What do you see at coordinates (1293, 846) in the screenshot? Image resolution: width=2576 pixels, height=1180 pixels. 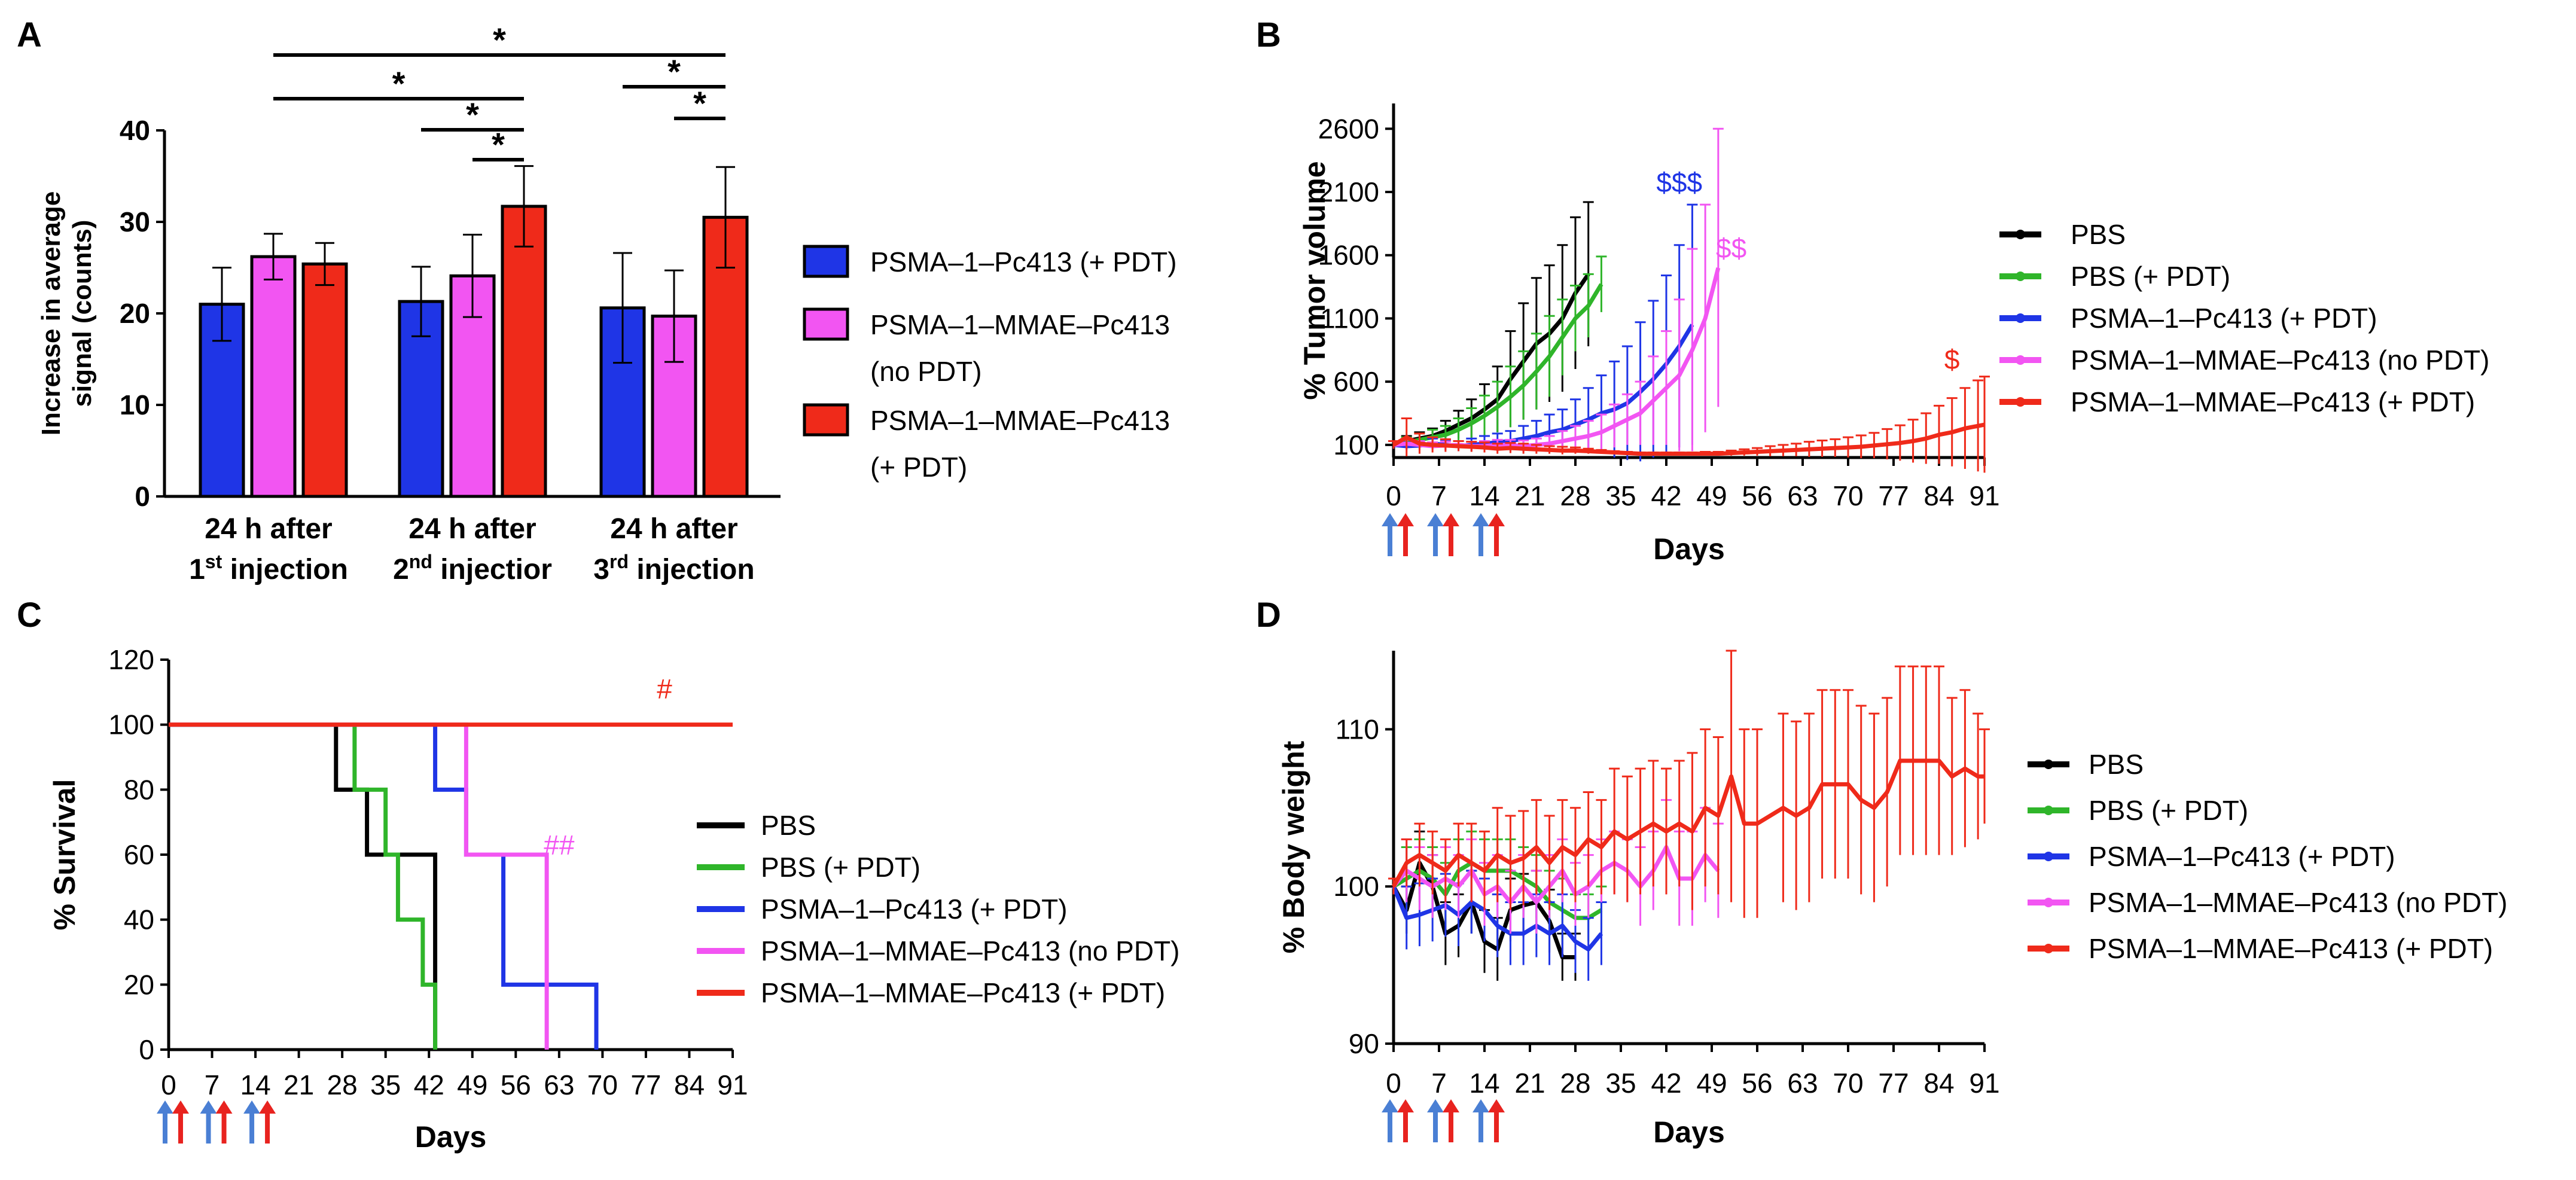 I see `y-axis-label: % Body weight` at bounding box center [1293, 846].